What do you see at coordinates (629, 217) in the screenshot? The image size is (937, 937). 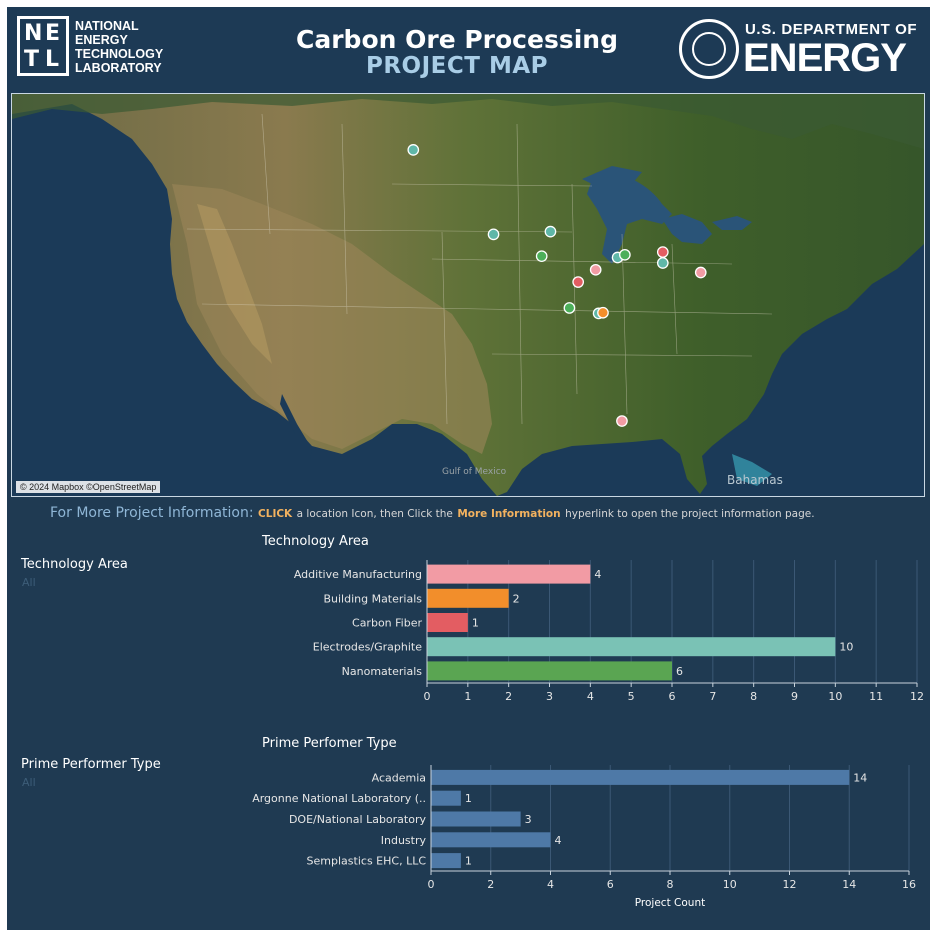 I see `great-lakes` at bounding box center [629, 217].